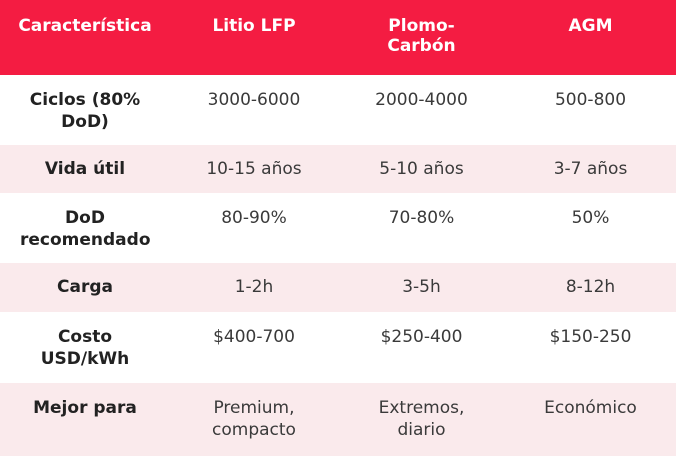 Image resolution: width=676 pixels, height=456 pixels. I want to click on row-label: Carga, so click(85, 287).